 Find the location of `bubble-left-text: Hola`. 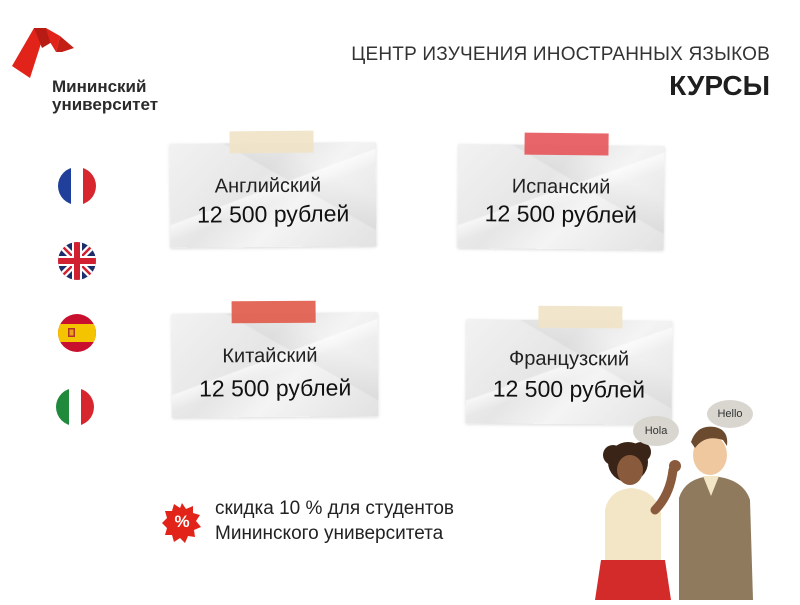

bubble-left-text: Hola is located at coordinates (656, 431).